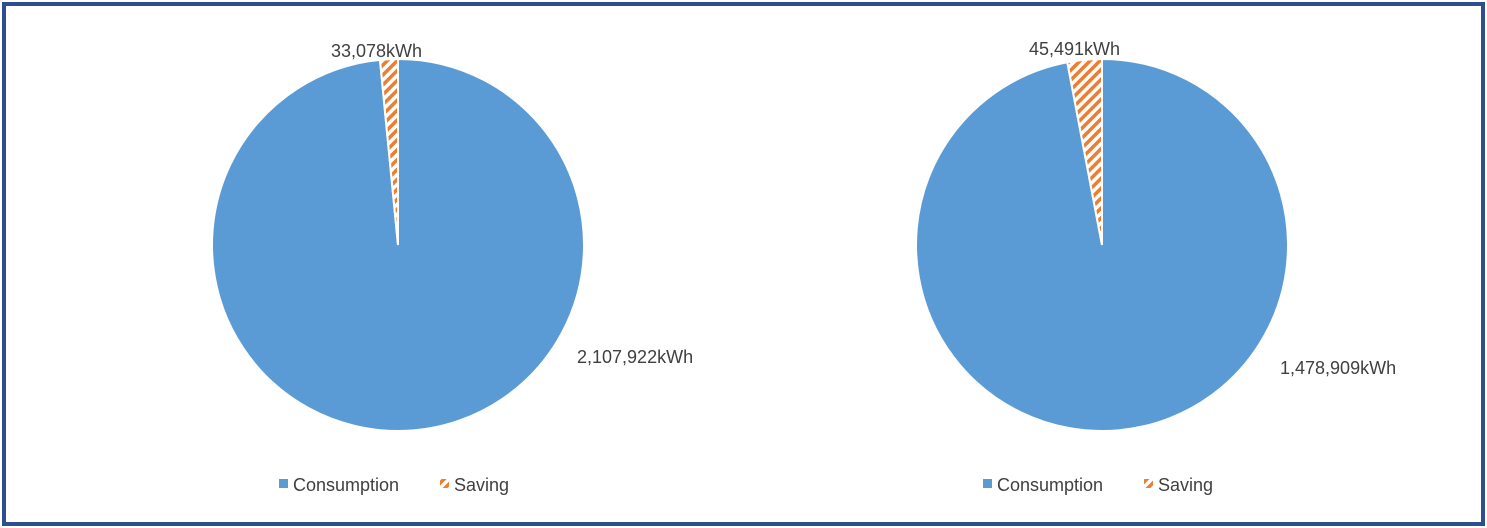  Describe the element at coordinates (481, 485) in the screenshot. I see `legend-1-saving-label: Saving` at that location.